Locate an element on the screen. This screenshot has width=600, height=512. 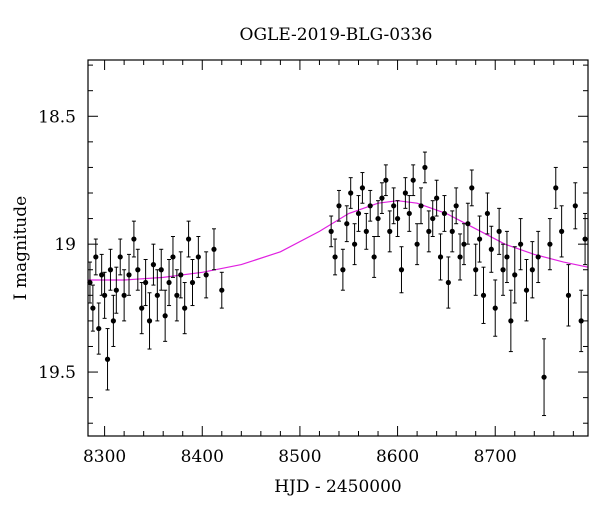
y-tick-label: 19 is located at coordinates (65, 245).